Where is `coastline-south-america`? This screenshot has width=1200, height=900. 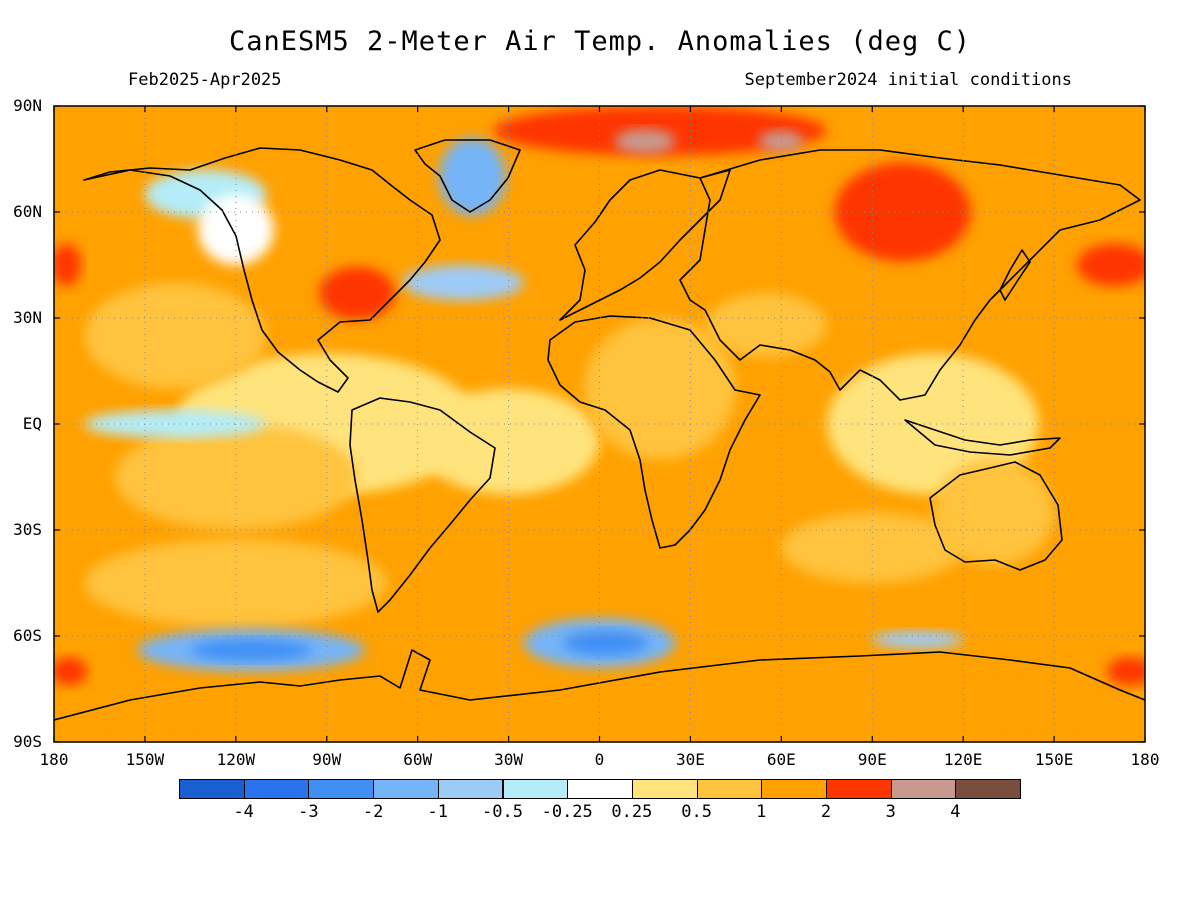
coastline-south-america is located at coordinates (422, 505).